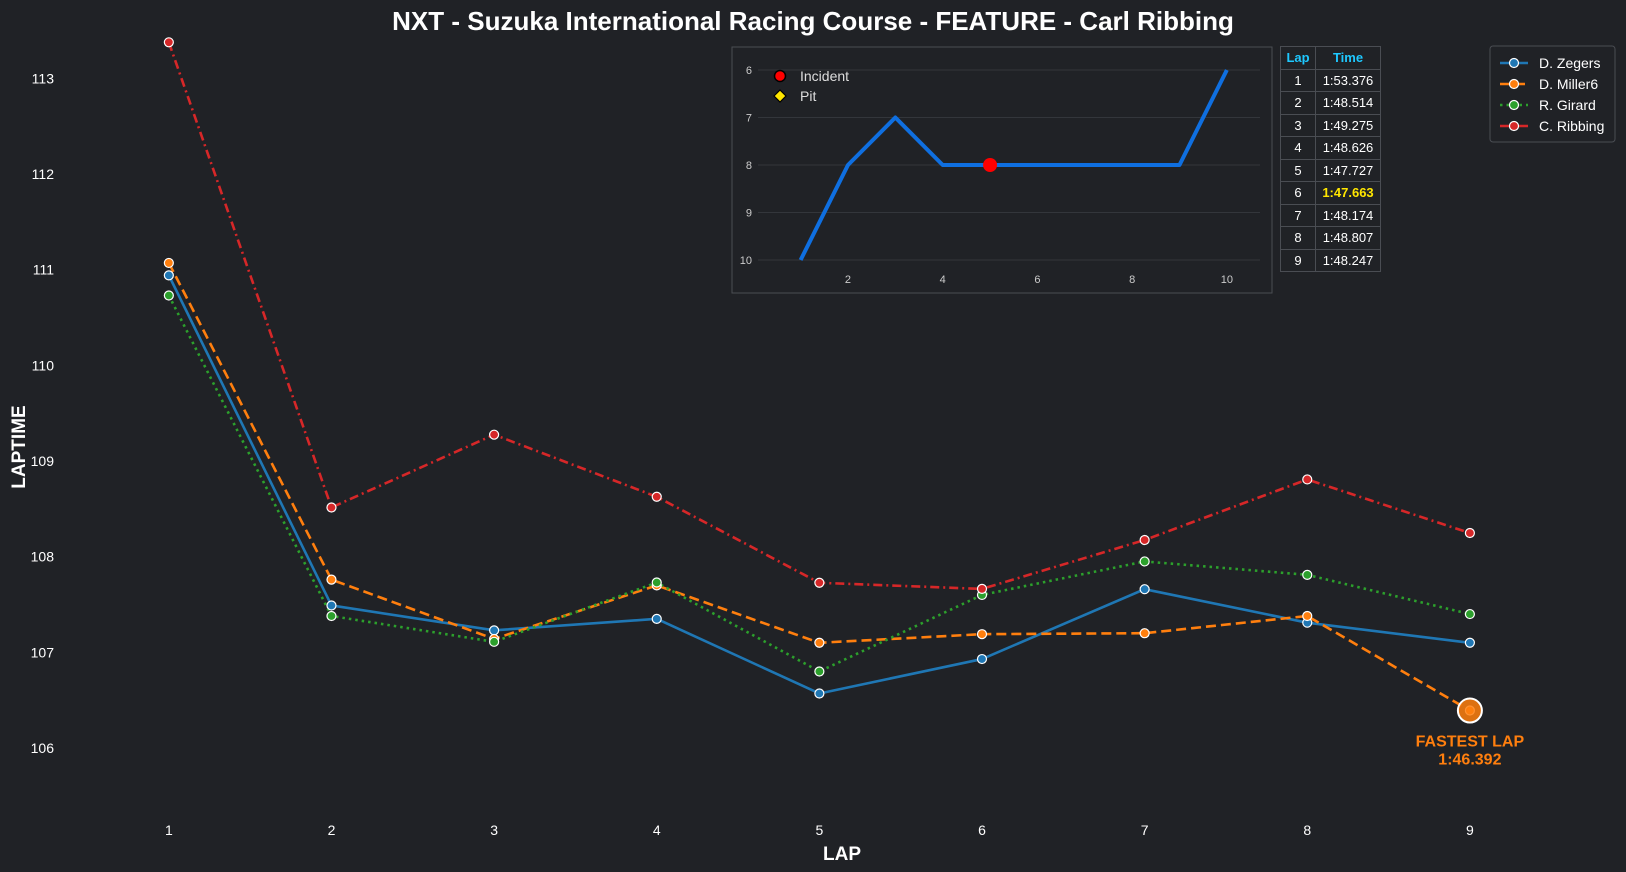 The image size is (1626, 872). What do you see at coordinates (848, 280) in the screenshot?
I see `inset-x-tick-label: 2` at bounding box center [848, 280].